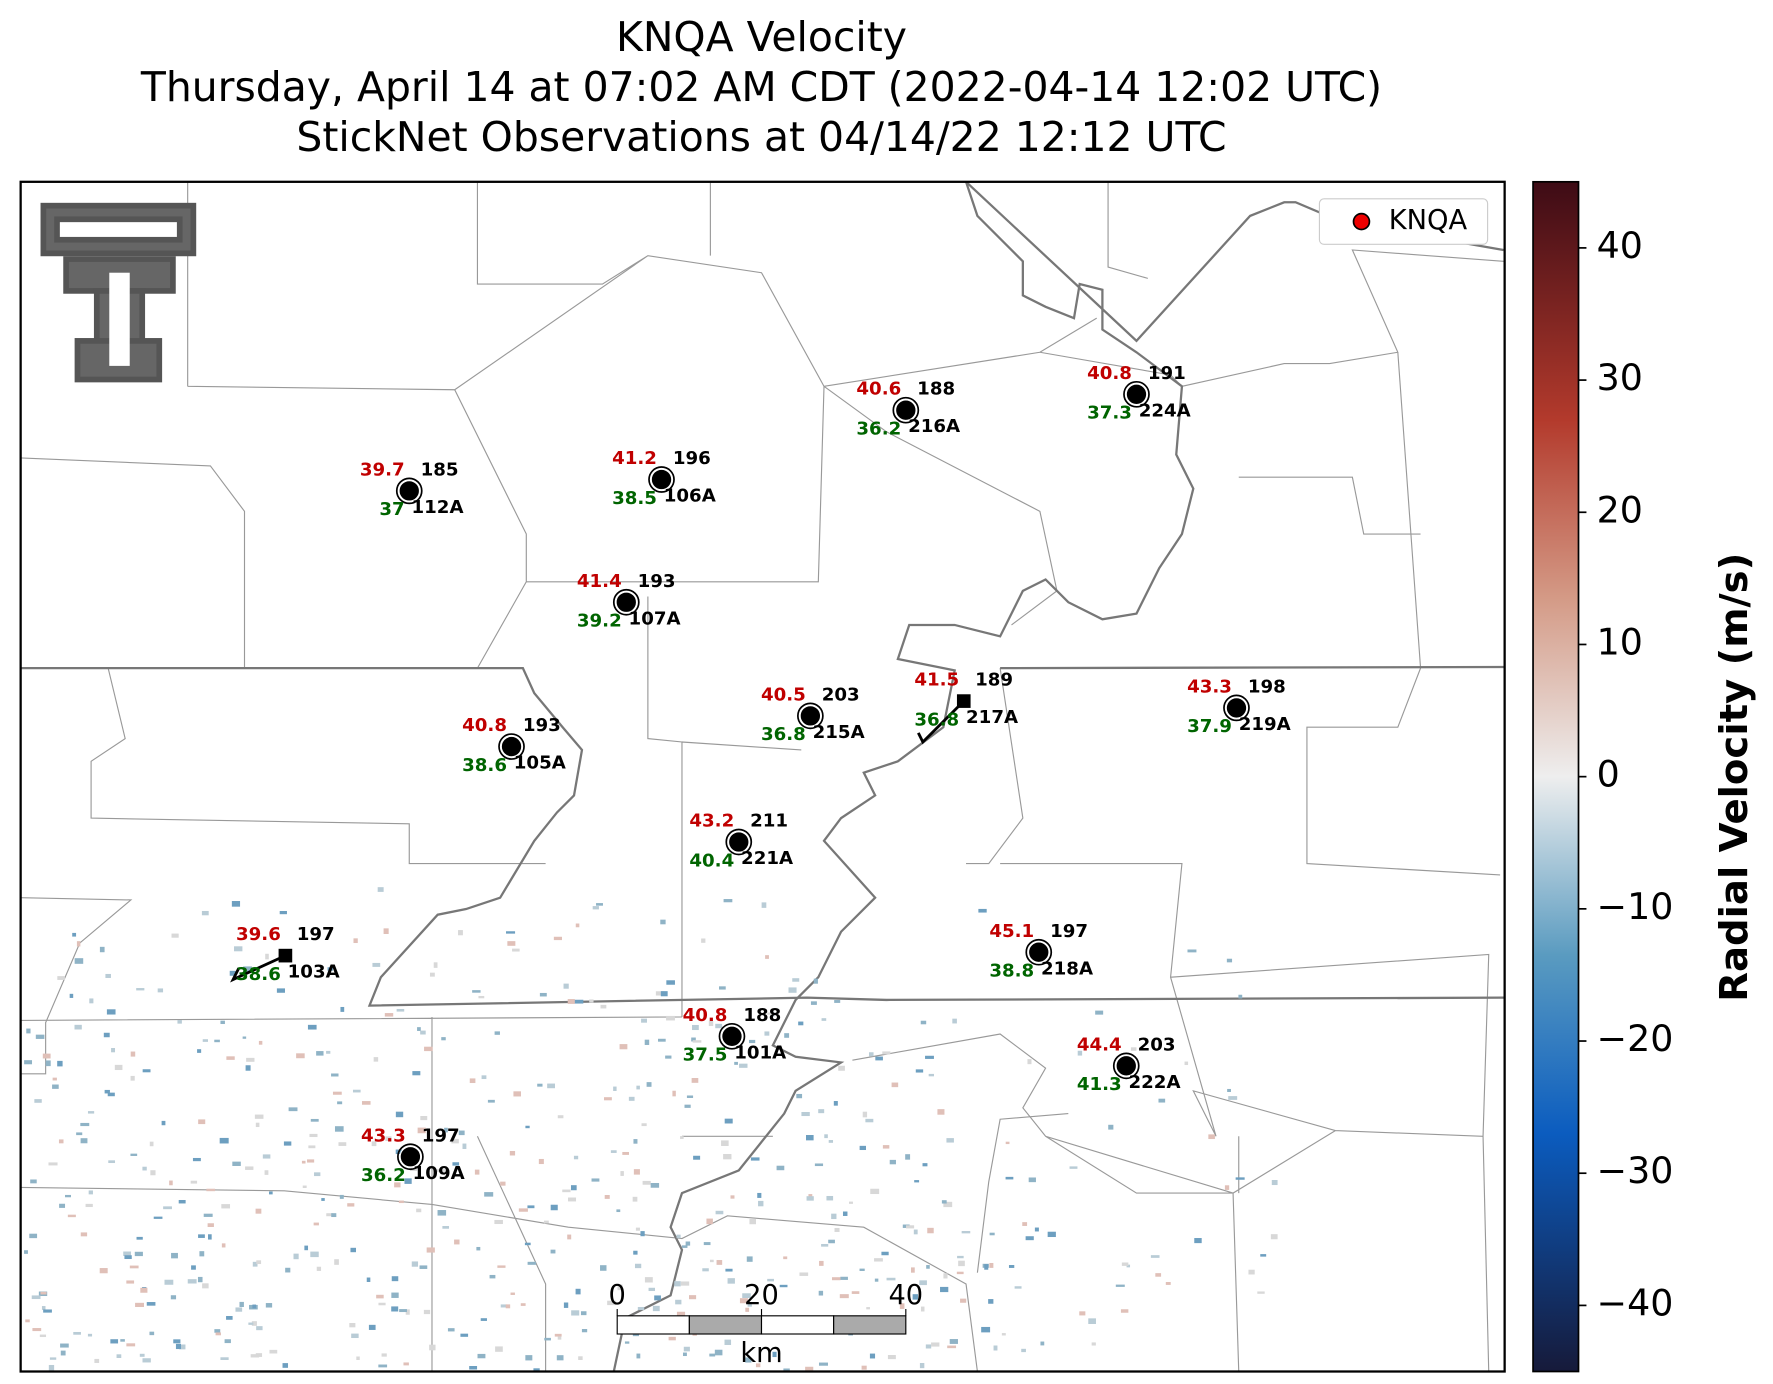  Describe the element at coordinates (1069, 931) in the screenshot. I see `wind-direction: 197` at that location.